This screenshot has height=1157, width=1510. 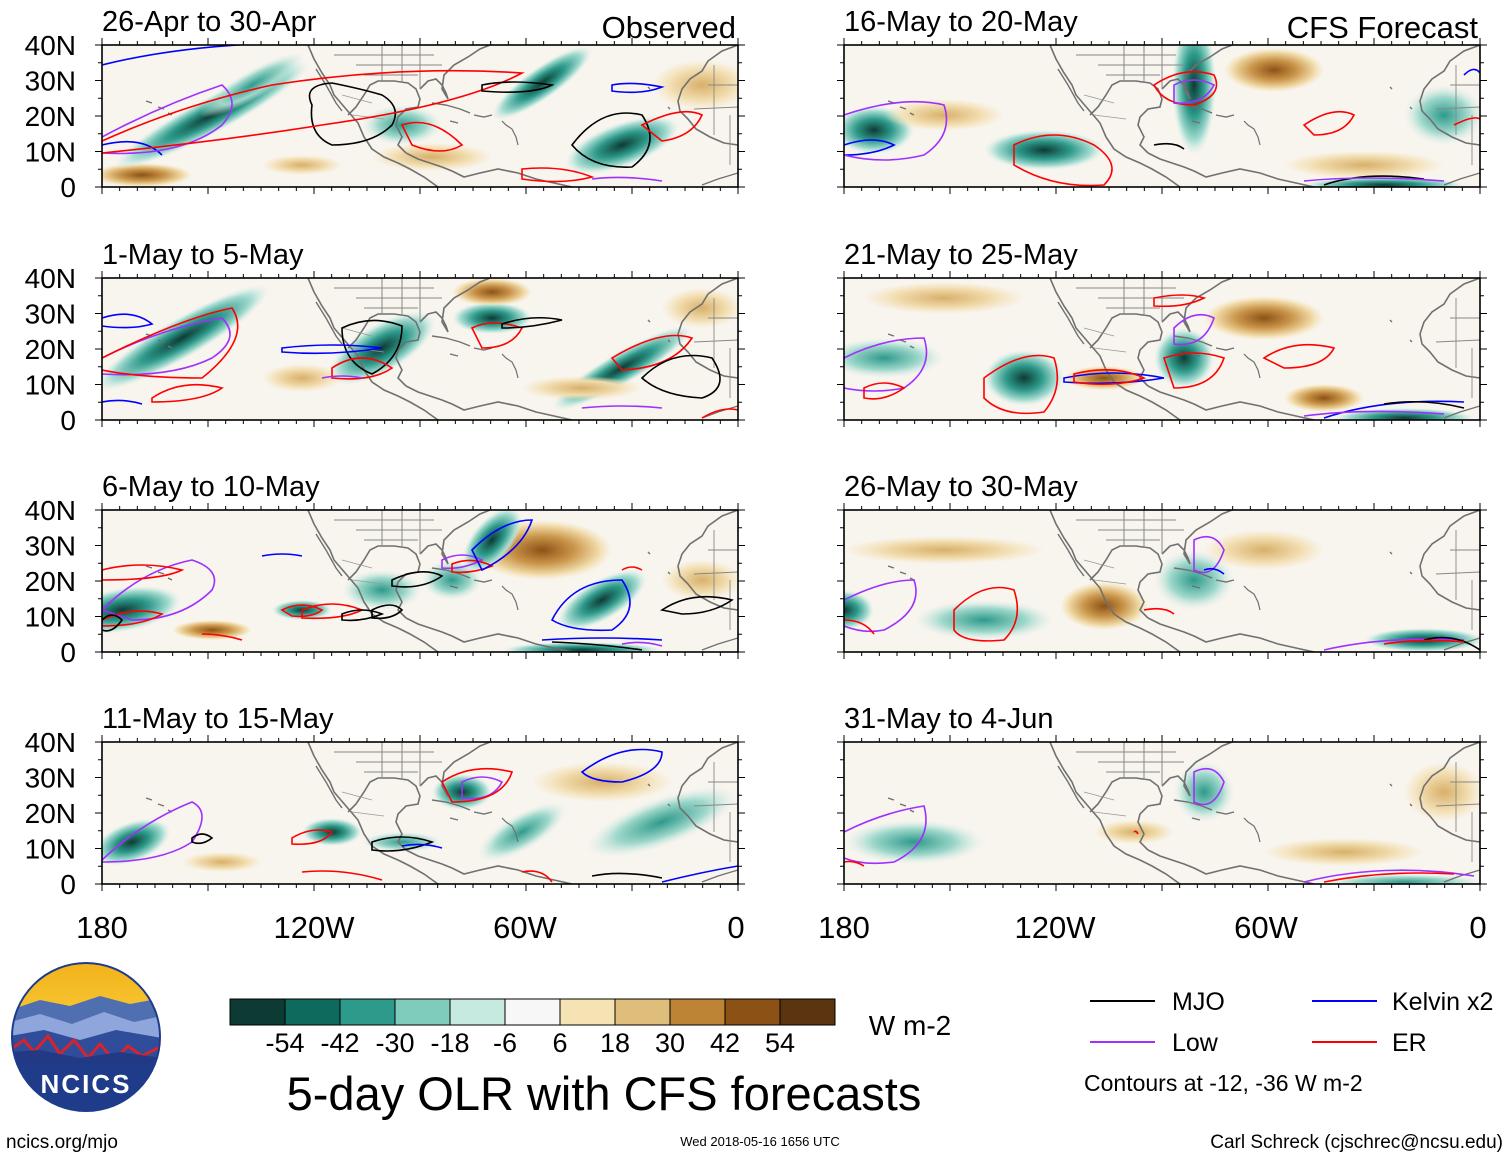 I want to click on panel-period: 11-May to 15-May, so click(x=218, y=719).